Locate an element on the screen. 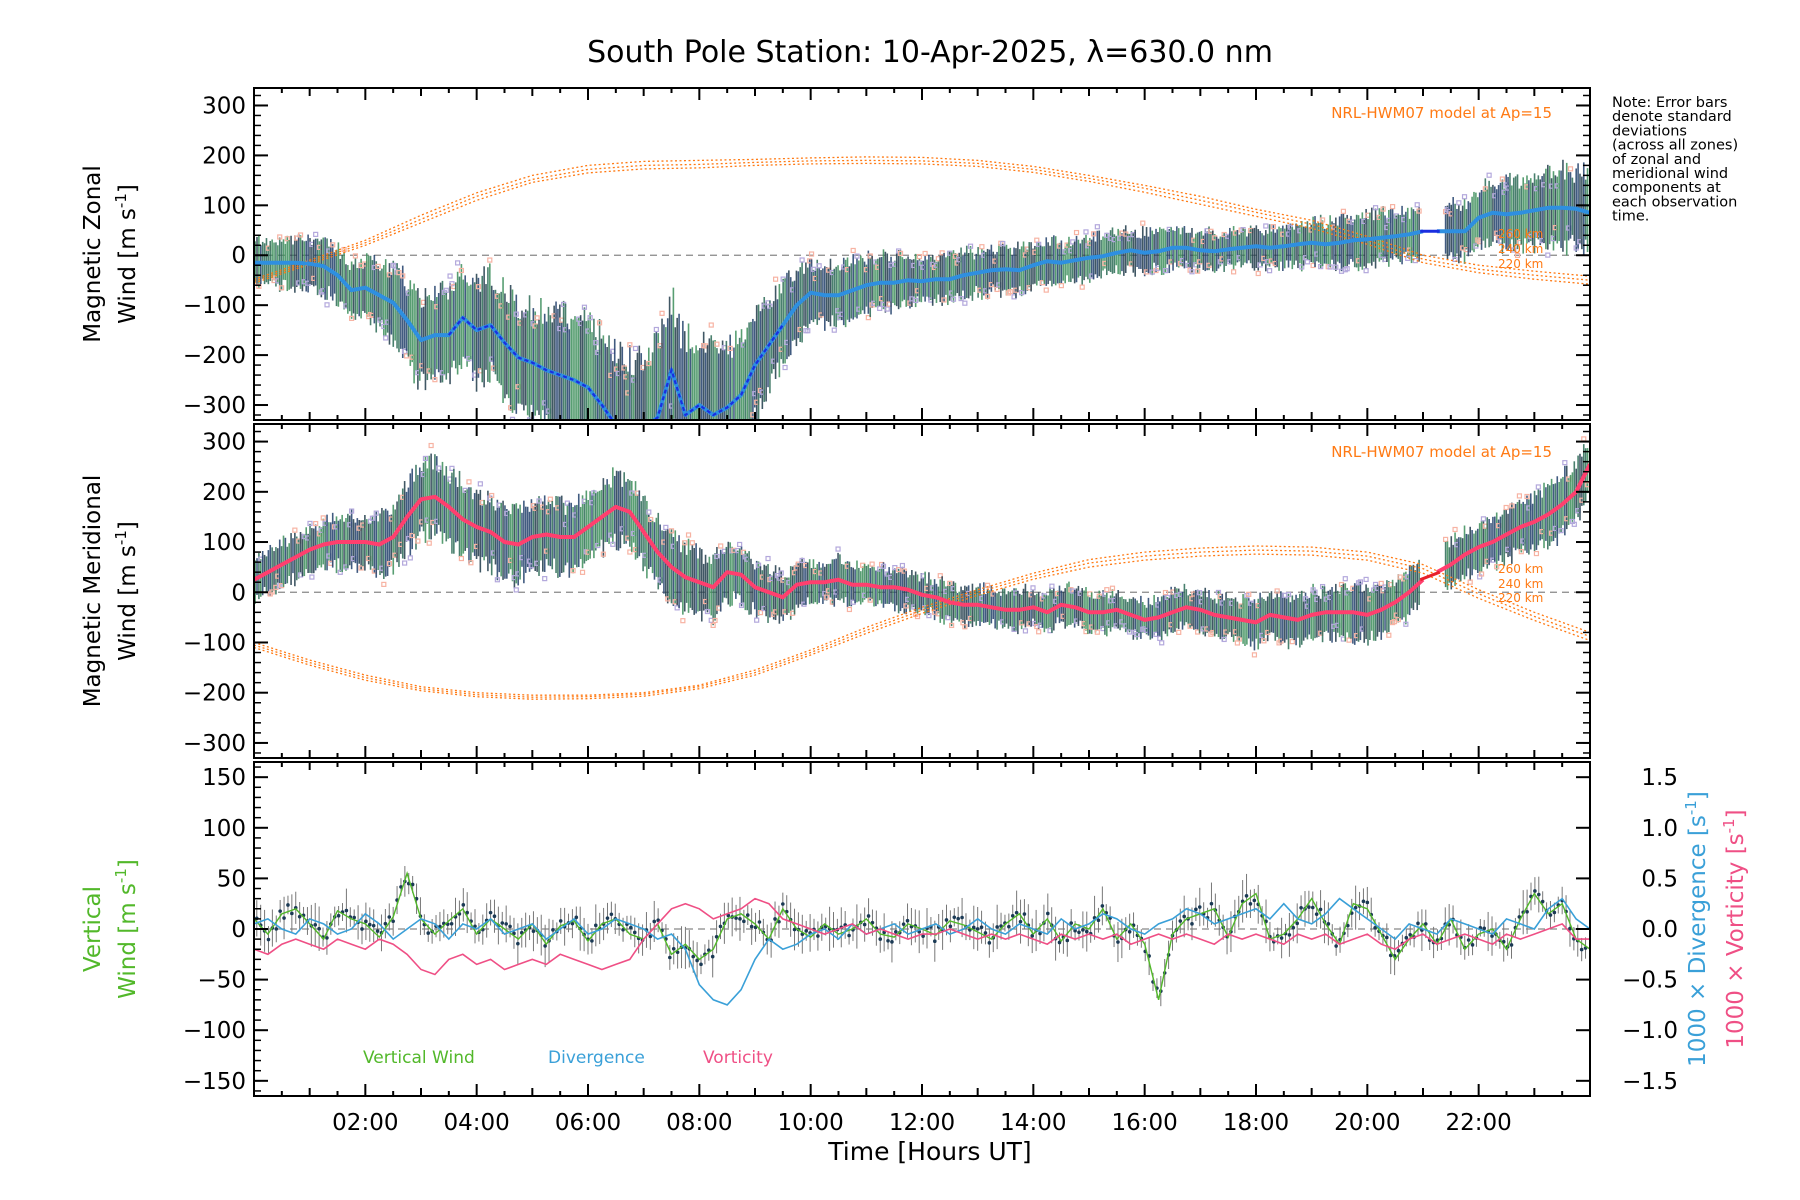 This screenshot has width=1800, height=1200. x-tick-label: 22:00 is located at coordinates (1479, 1123).